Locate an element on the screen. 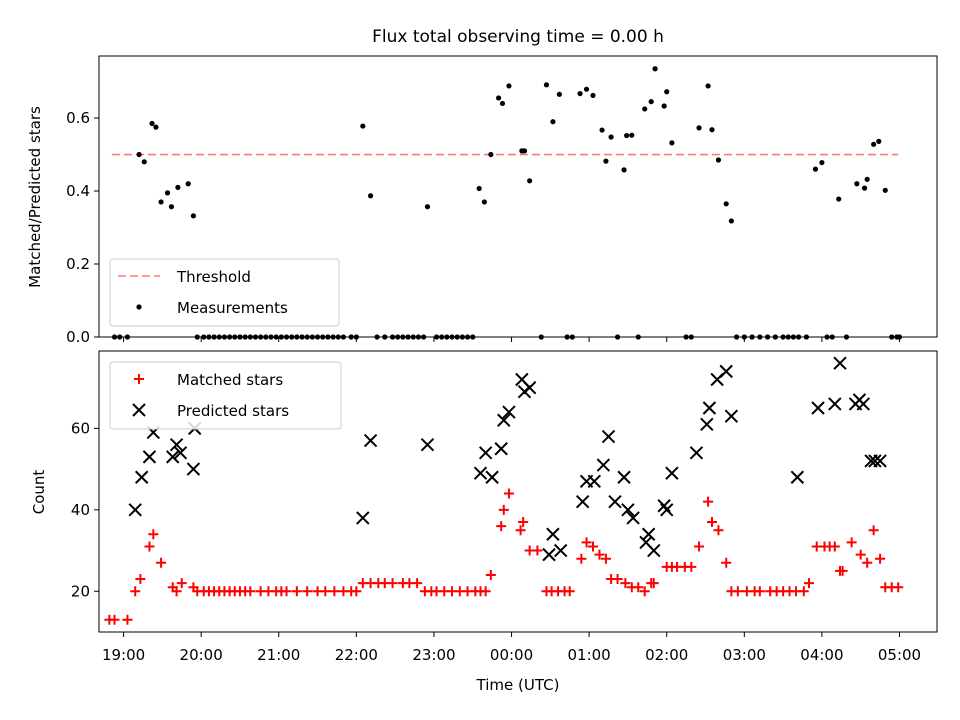  x-tick-label: 23:00 is located at coordinates (433, 655).